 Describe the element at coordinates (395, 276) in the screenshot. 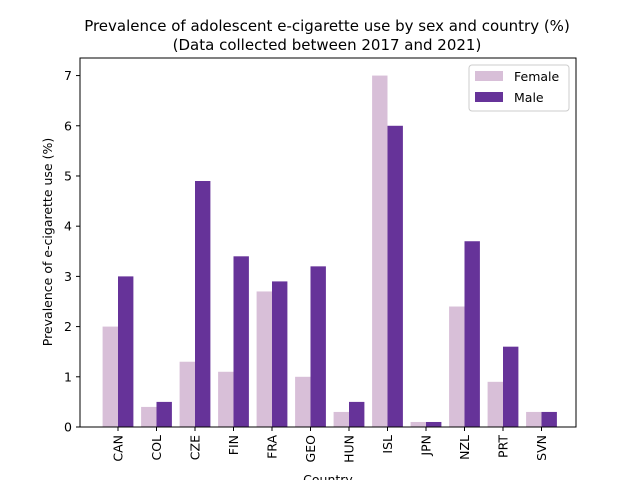

I see `bar-male-isl` at that location.